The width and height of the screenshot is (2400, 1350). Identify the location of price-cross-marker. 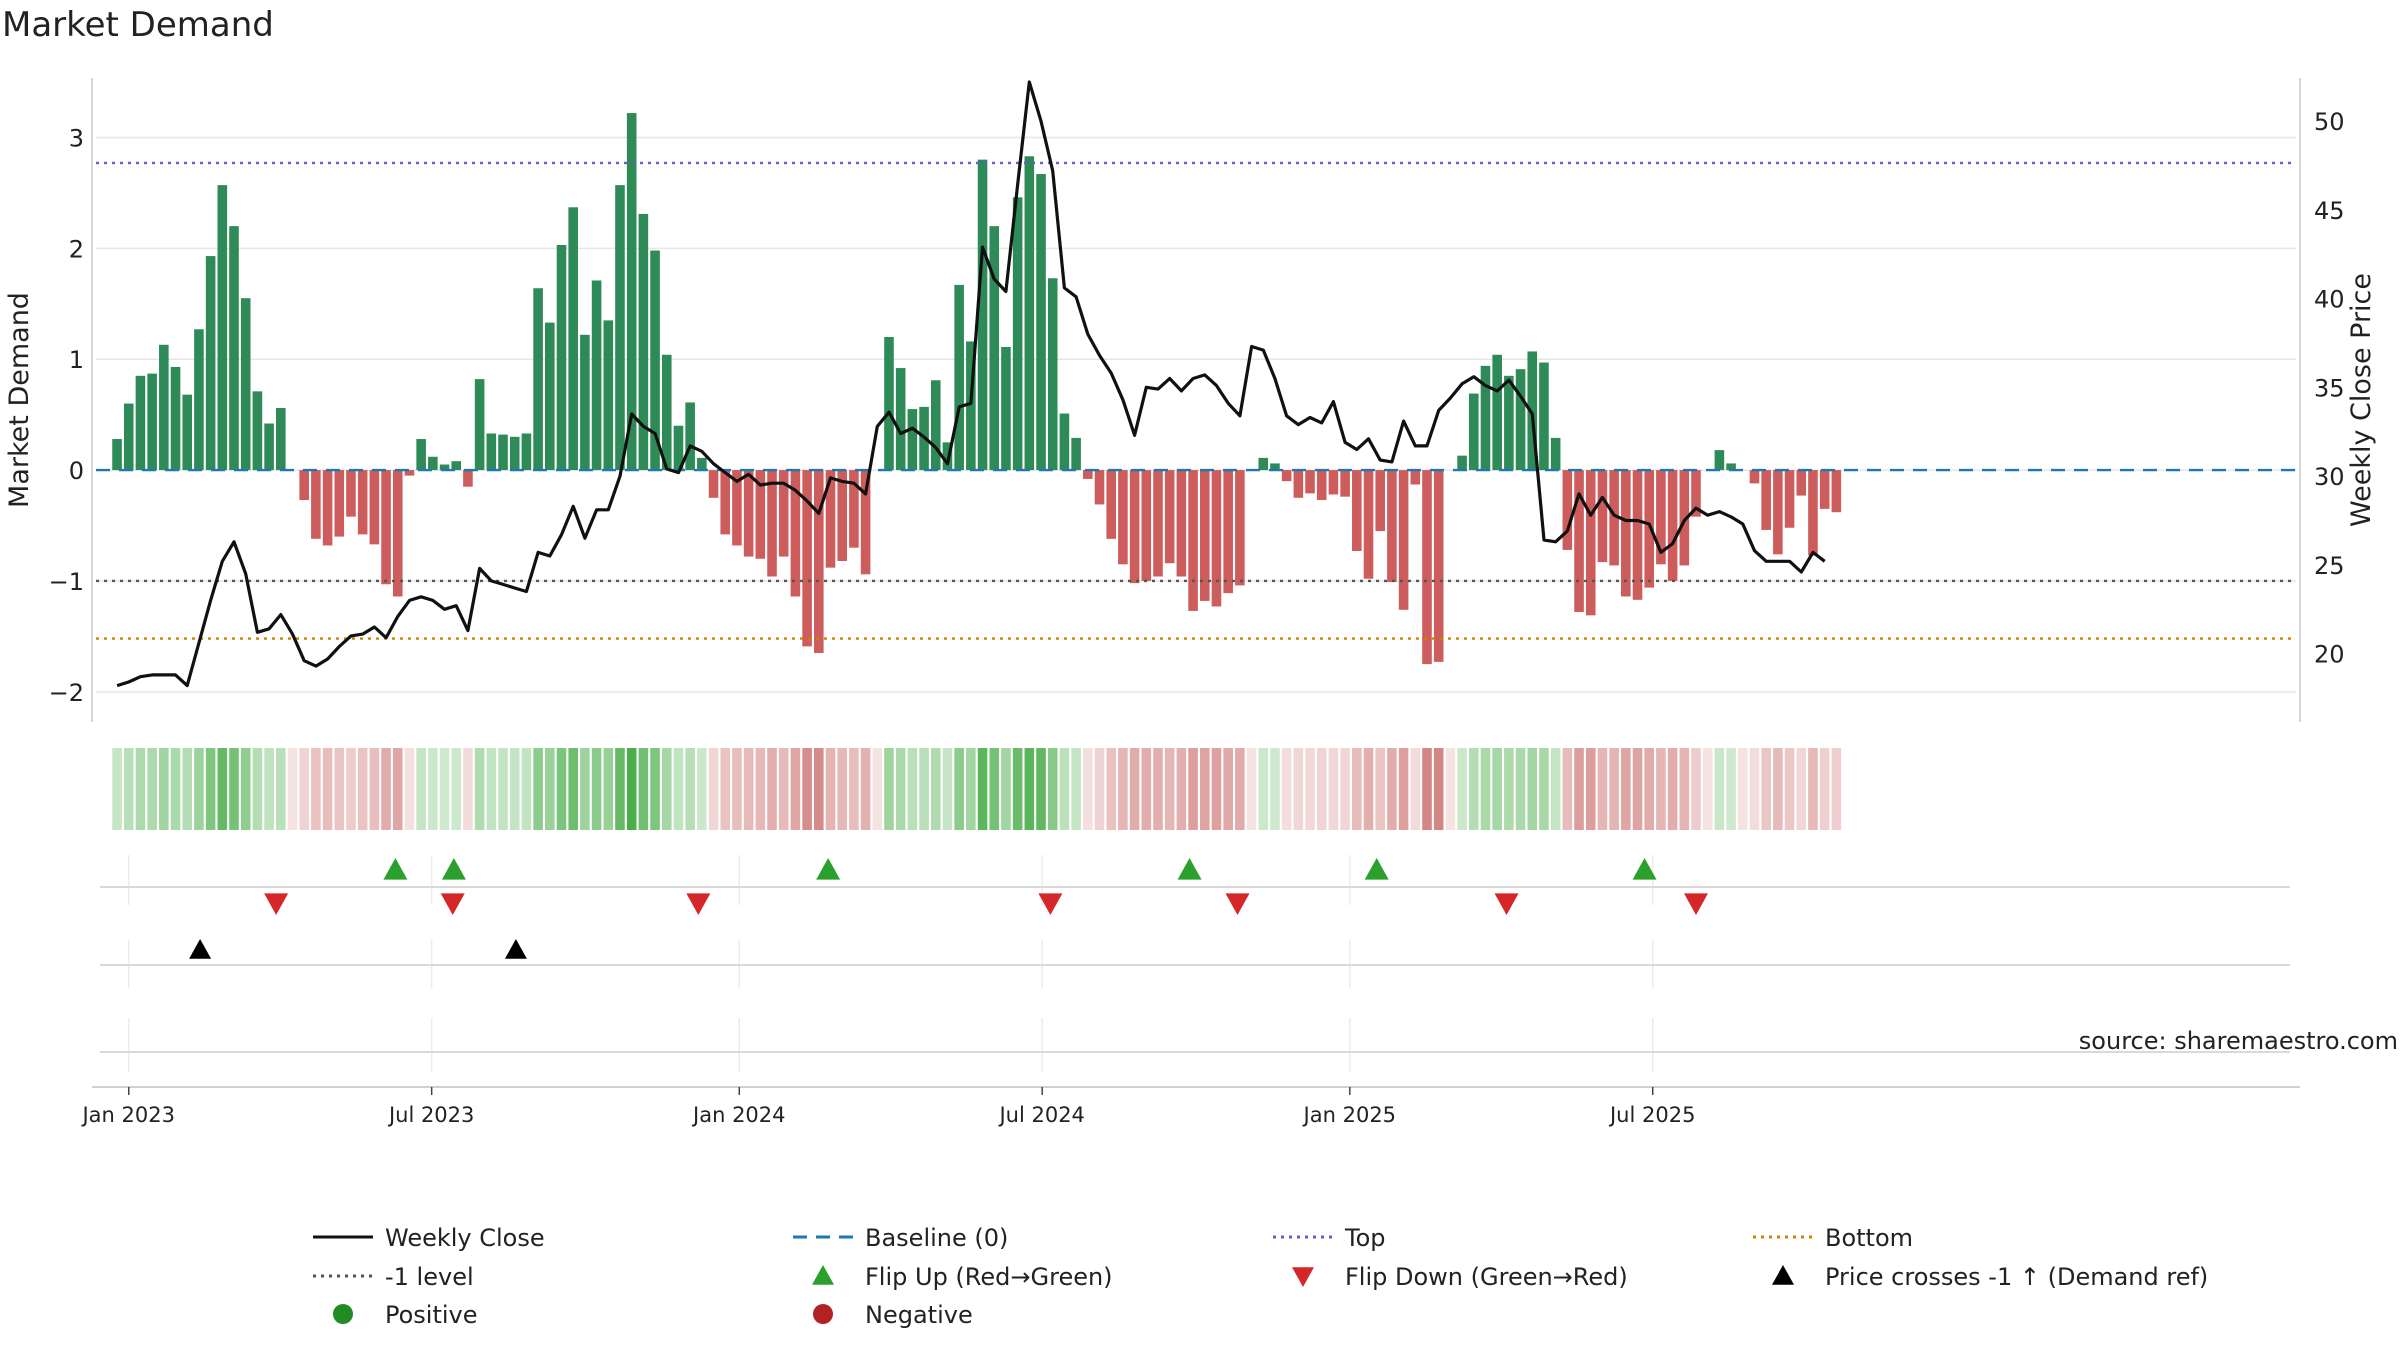
(200, 949).